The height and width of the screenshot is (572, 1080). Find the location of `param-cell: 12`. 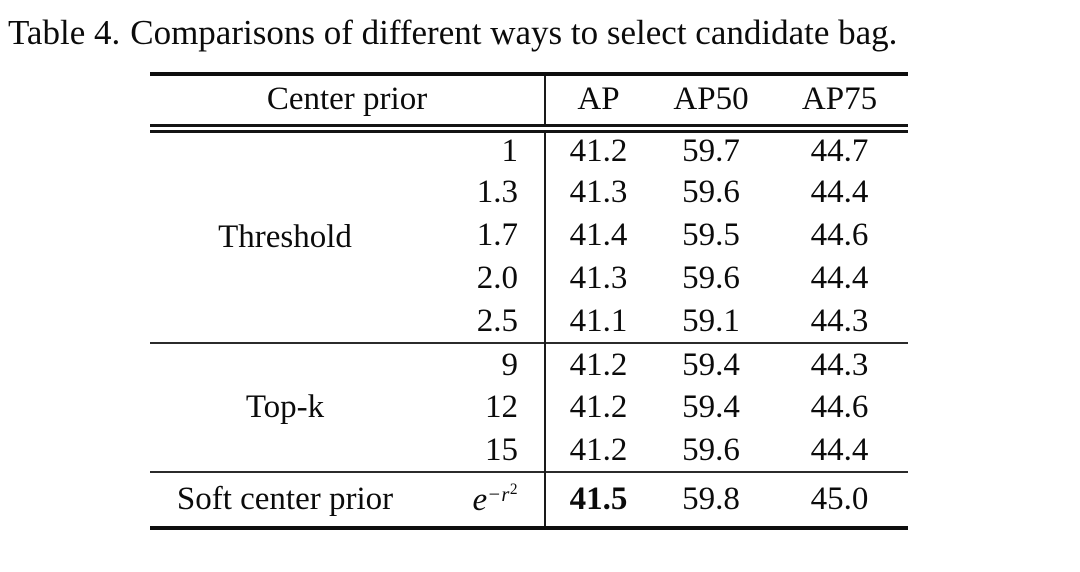

param-cell: 12 is located at coordinates (502, 407).